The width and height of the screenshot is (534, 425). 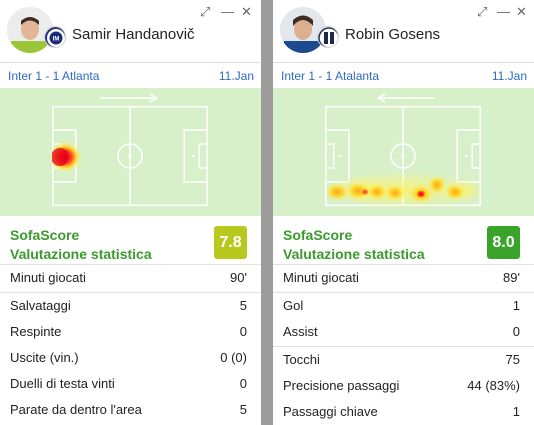 What do you see at coordinates (511, 277) in the screenshot?
I see `stat-value: 89'` at bounding box center [511, 277].